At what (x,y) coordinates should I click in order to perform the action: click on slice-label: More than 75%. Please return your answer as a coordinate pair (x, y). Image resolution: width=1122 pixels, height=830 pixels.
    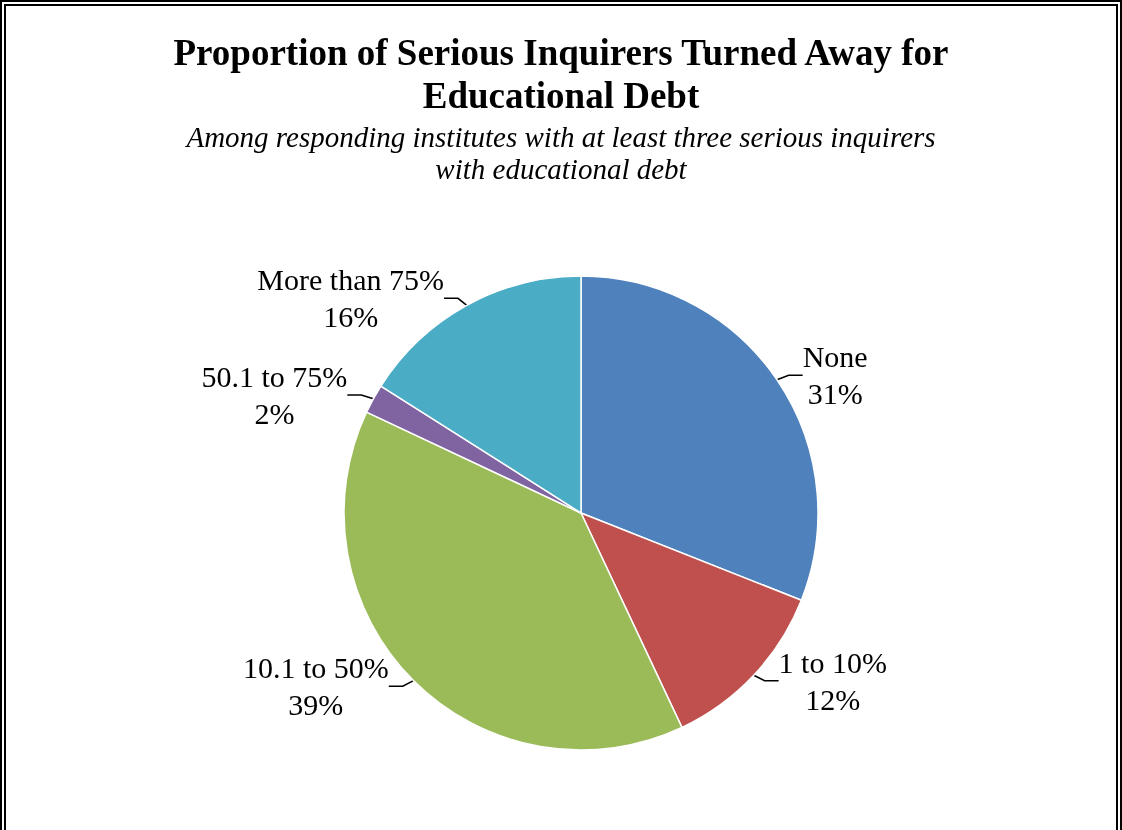
    Looking at the image, I should click on (350, 280).